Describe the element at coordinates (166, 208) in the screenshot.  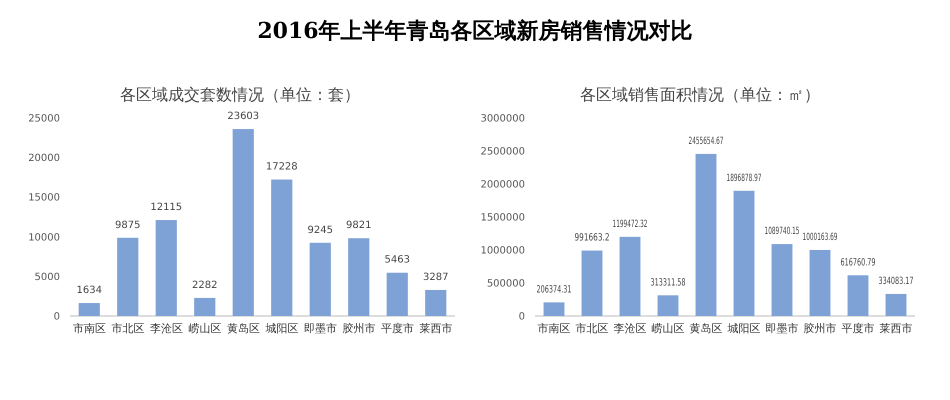
I see `data-label: 12115` at that location.